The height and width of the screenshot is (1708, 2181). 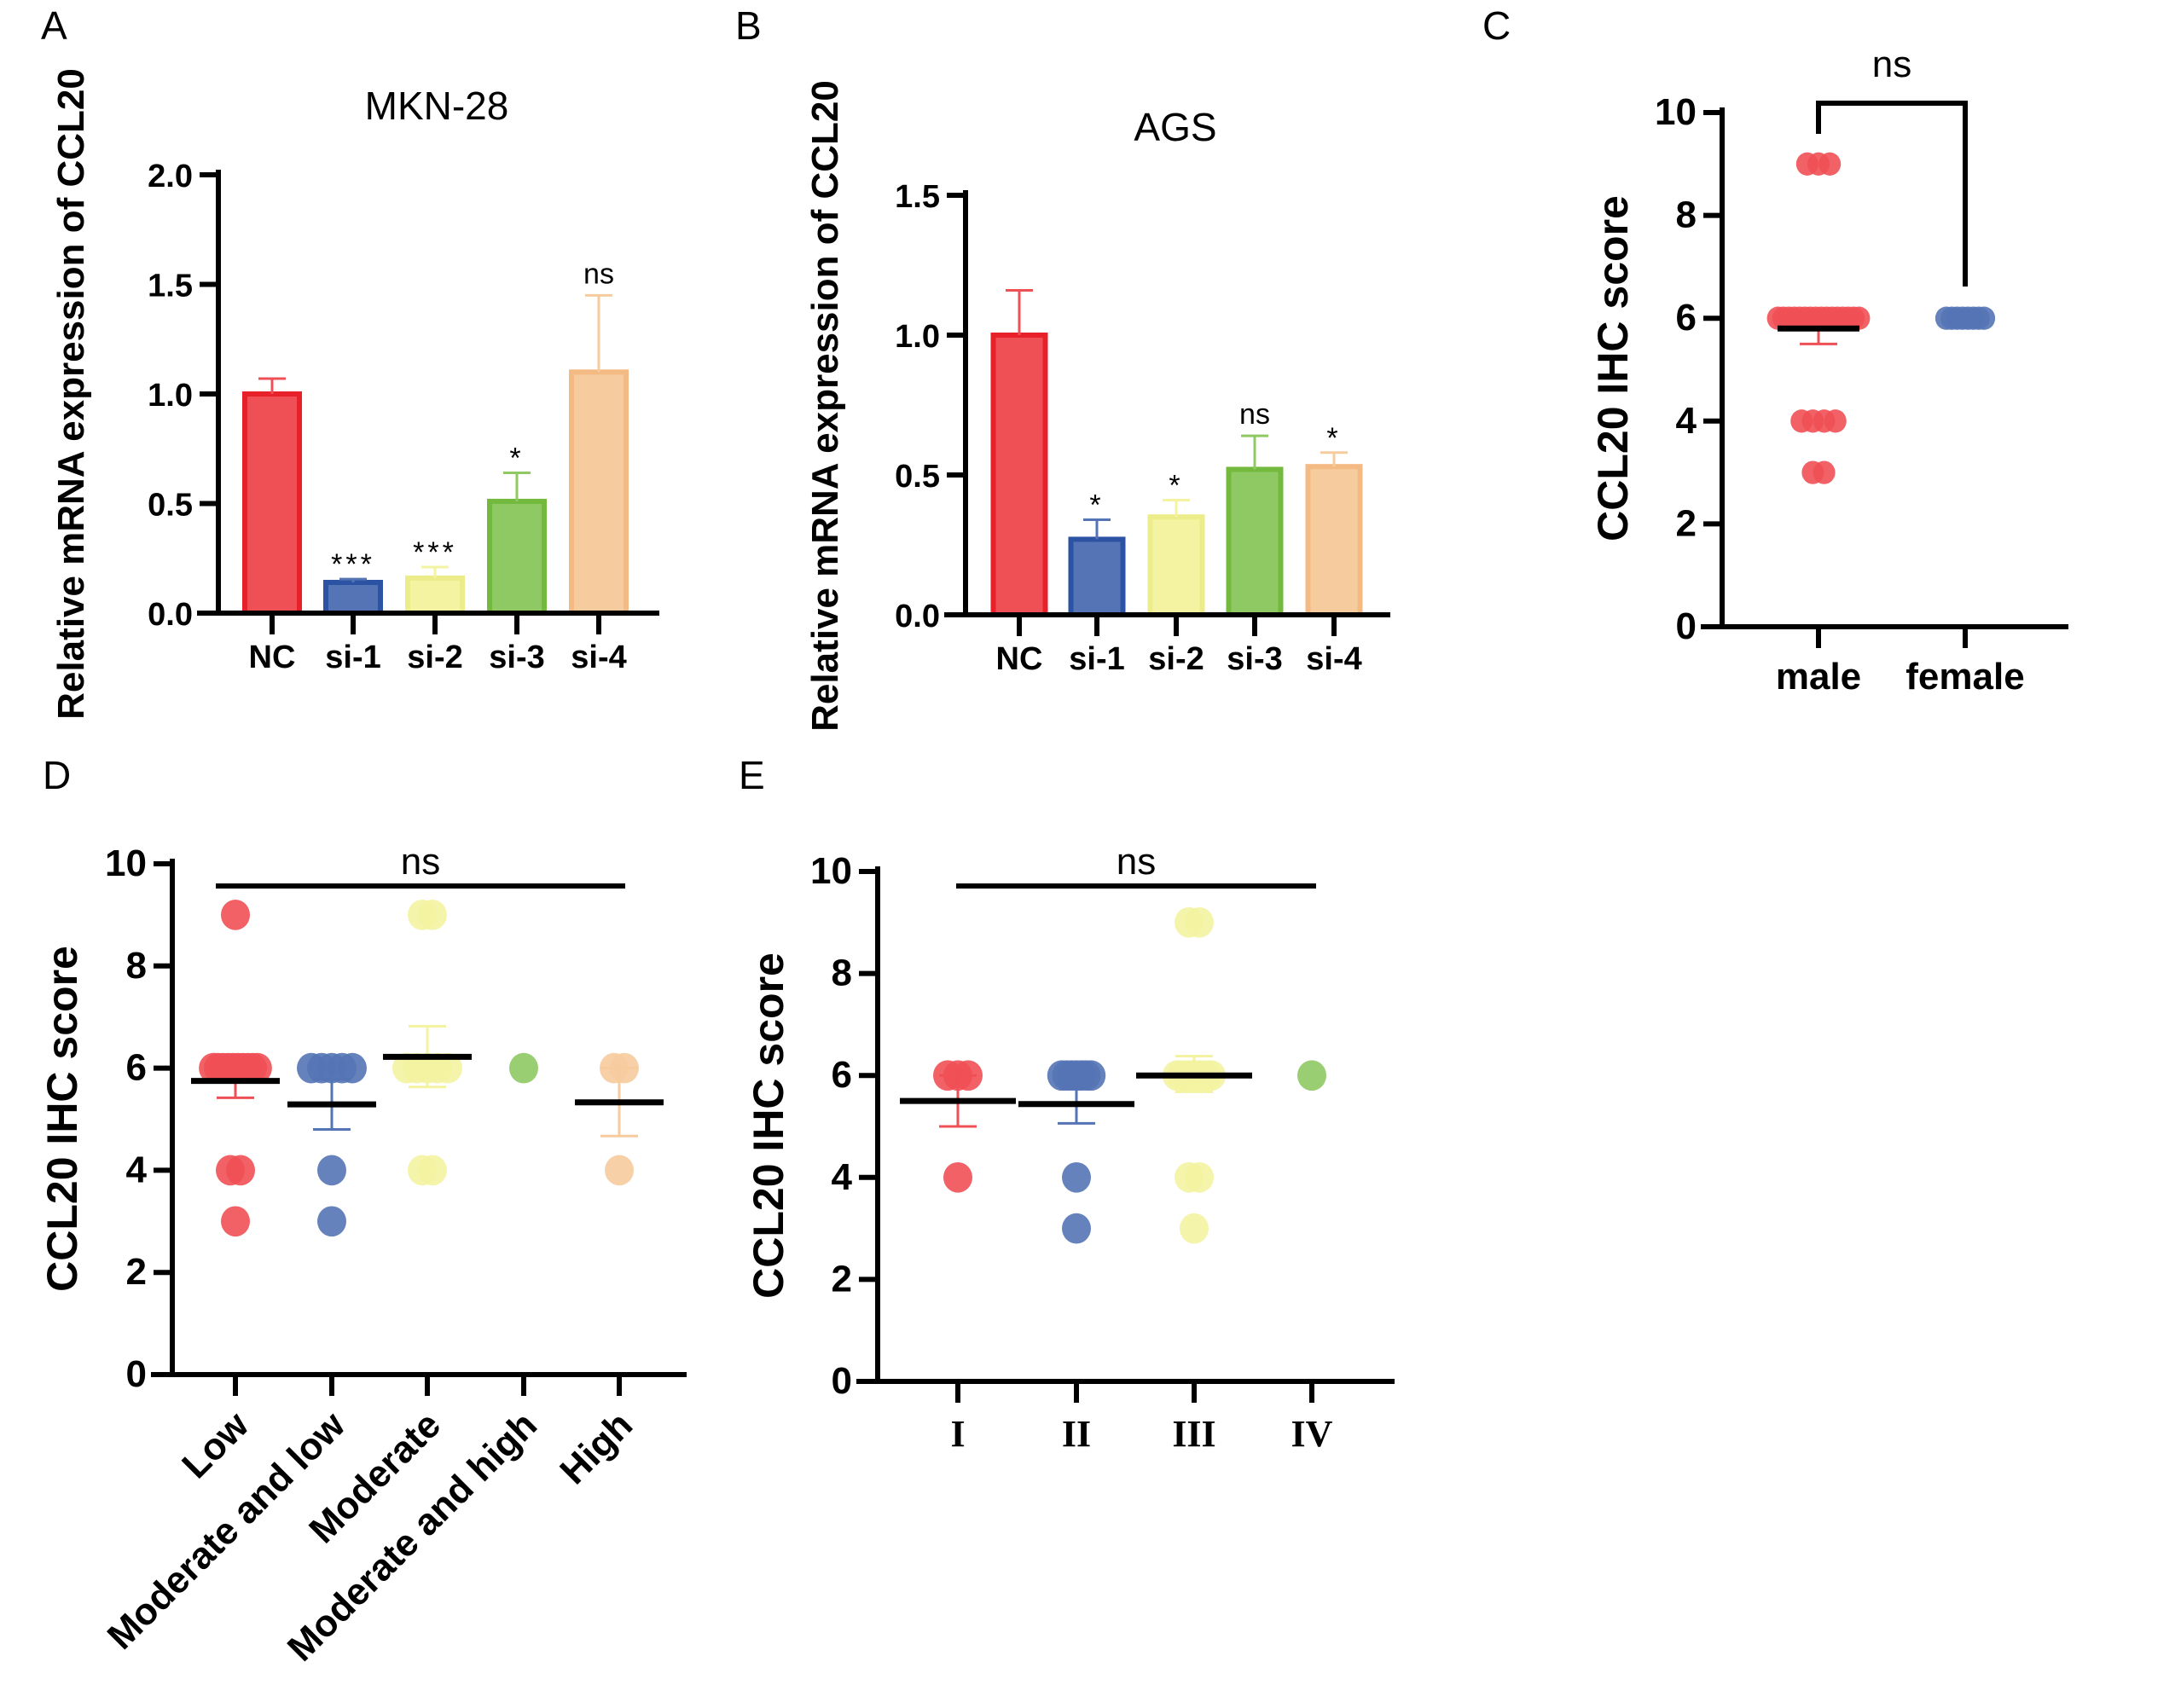 What do you see at coordinates (1686, 421) in the screenshot?
I see `y-tick-label: 4` at bounding box center [1686, 421].